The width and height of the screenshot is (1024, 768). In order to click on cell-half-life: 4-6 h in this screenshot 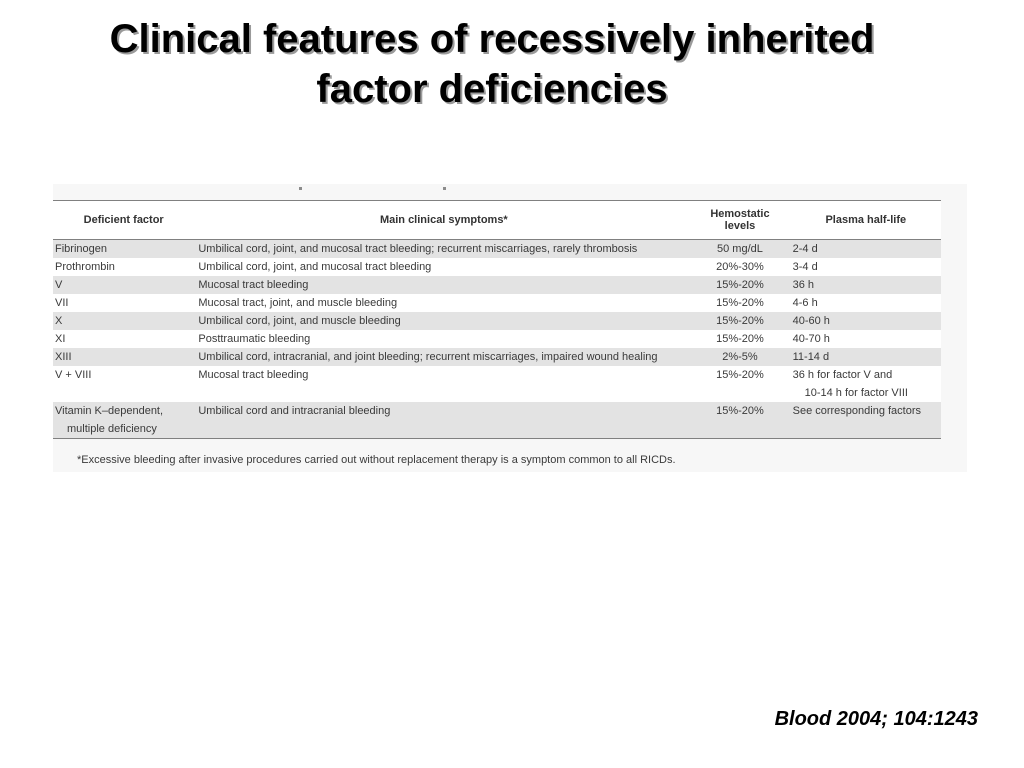, I will do `click(863, 303)`.